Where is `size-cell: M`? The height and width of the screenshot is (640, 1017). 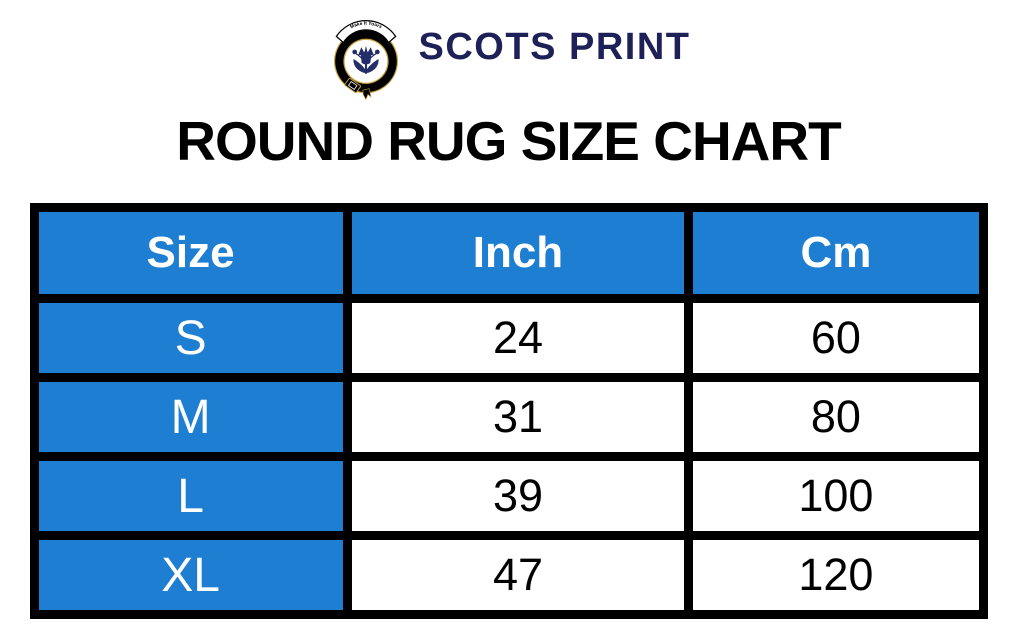 size-cell: M is located at coordinates (190, 417).